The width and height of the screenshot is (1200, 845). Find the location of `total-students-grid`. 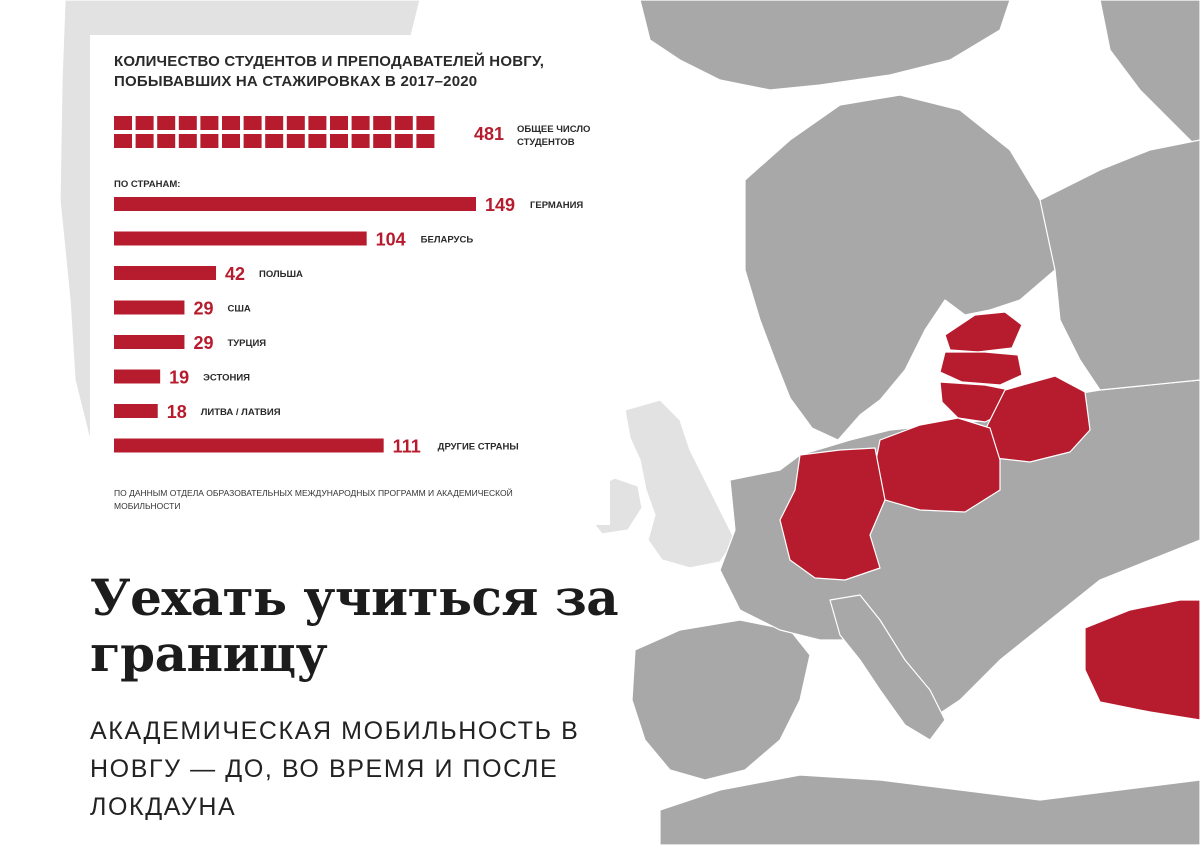

total-students-grid is located at coordinates (274, 132).